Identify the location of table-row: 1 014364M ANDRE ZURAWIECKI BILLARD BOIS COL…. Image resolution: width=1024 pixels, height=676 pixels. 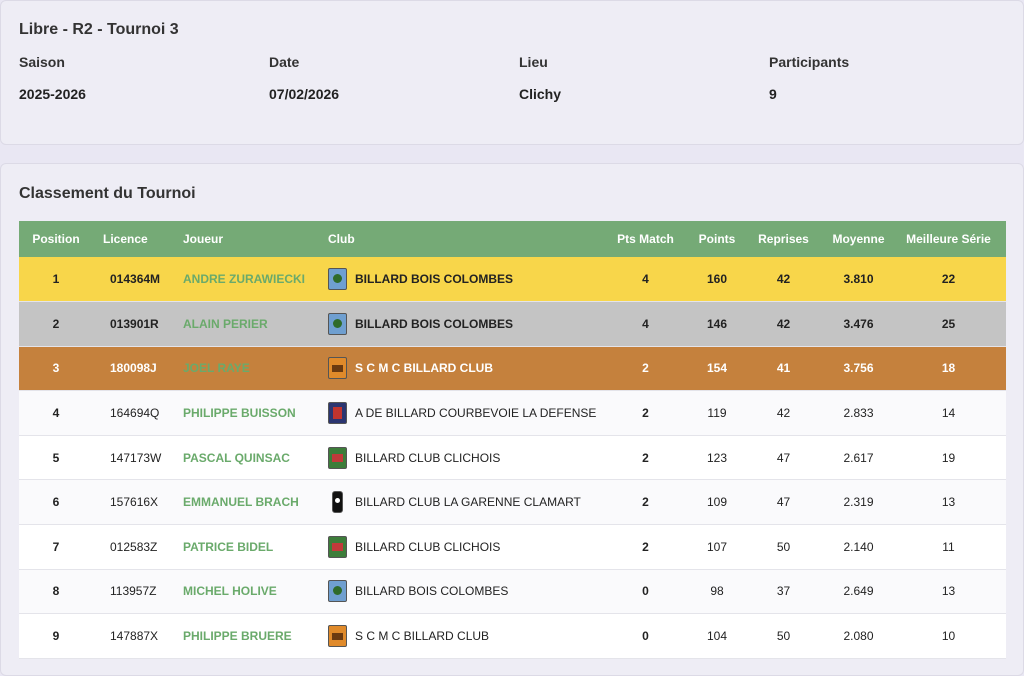
(512, 279).